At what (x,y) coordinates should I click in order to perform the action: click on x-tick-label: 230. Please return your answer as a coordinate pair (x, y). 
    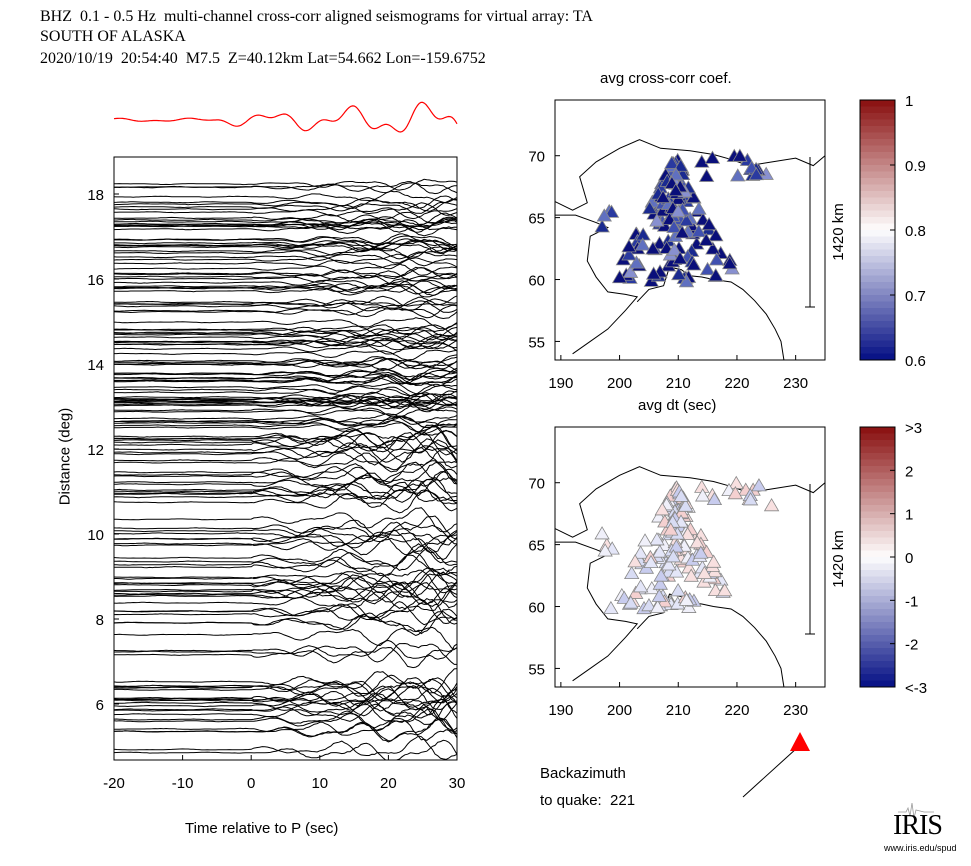
    Looking at the image, I should click on (795, 710).